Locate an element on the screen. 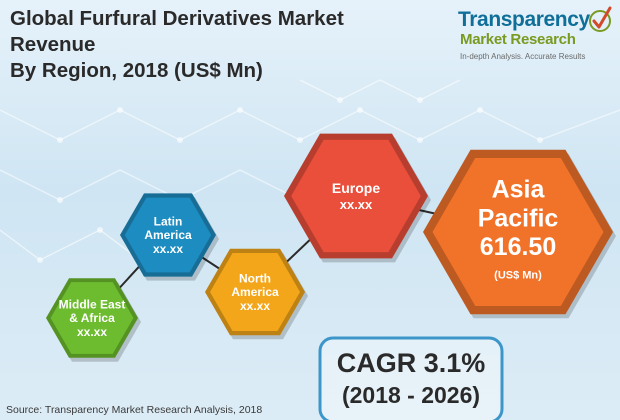 Image resolution: width=620 pixels, height=420 pixels. region-label: North is located at coordinates (255, 278).